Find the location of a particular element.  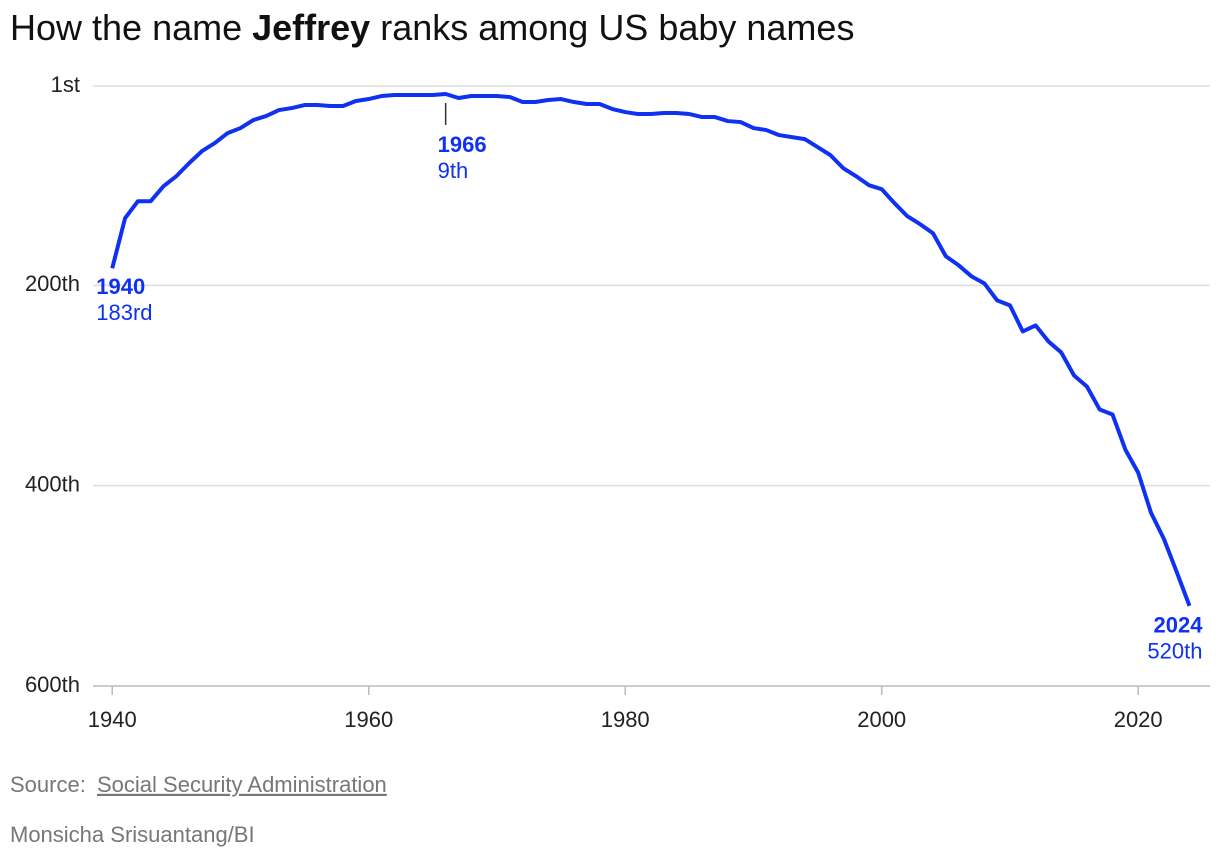

x-tick-label: 1980 is located at coordinates (625, 719).